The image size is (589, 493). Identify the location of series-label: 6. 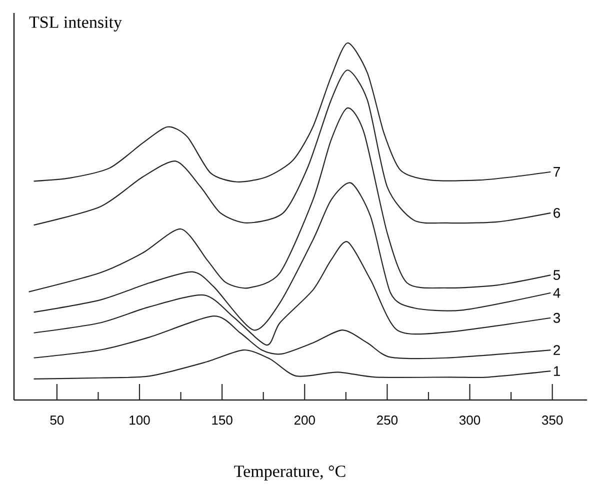
(557, 213).